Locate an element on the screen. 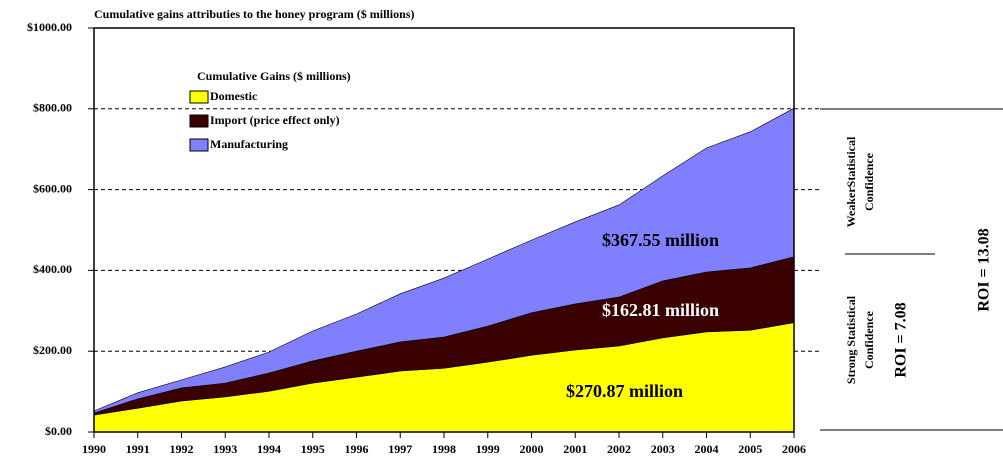 The image size is (1003, 467). y-tick-label: $200.00 is located at coordinates (52, 350).